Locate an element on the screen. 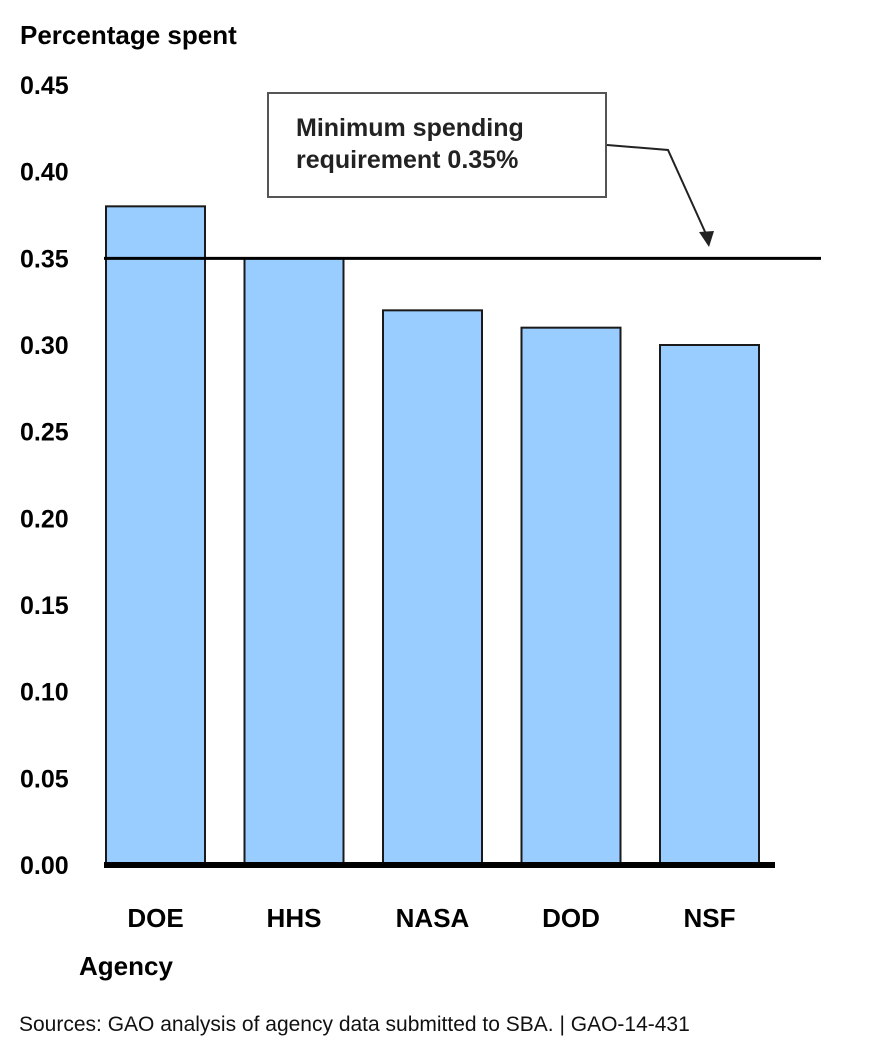  bar-doe is located at coordinates (155, 536).